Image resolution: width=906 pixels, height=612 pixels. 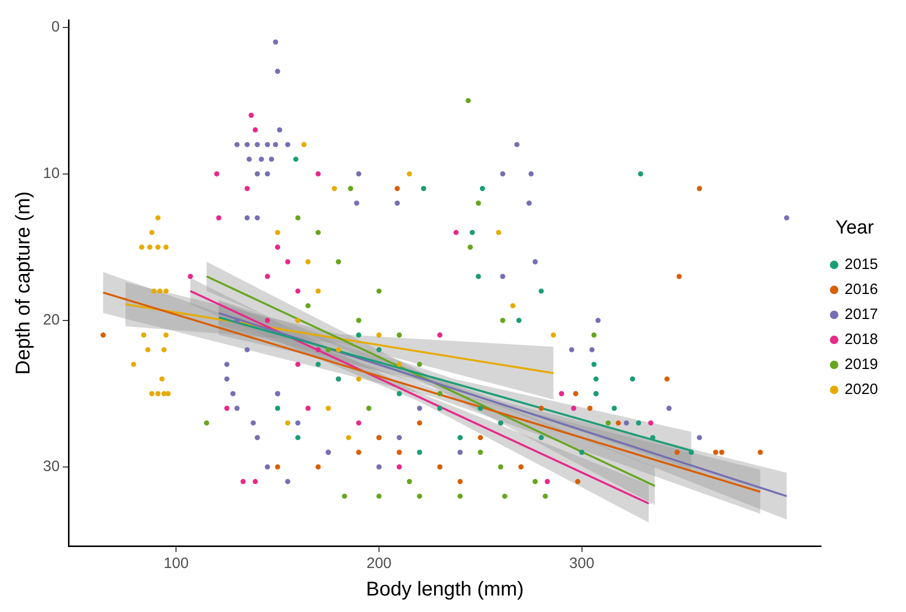 I want to click on y-tick-label: 0, so click(x=55, y=27).